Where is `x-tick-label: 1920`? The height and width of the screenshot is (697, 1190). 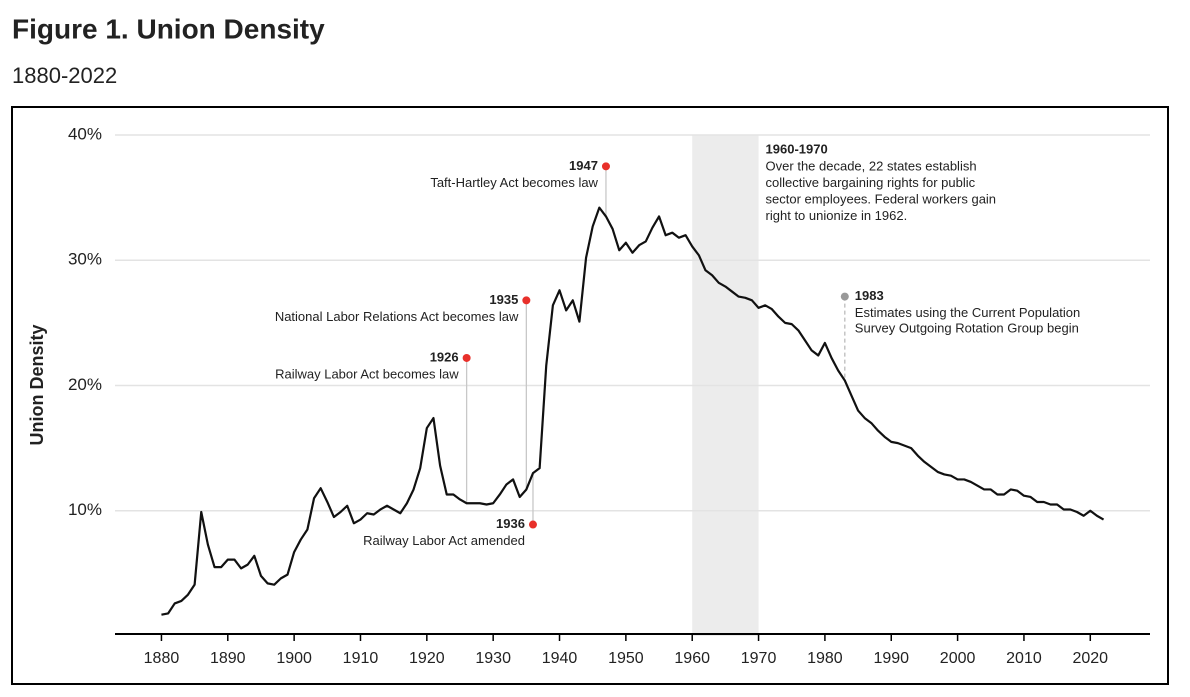 x-tick-label: 1920 is located at coordinates (427, 658).